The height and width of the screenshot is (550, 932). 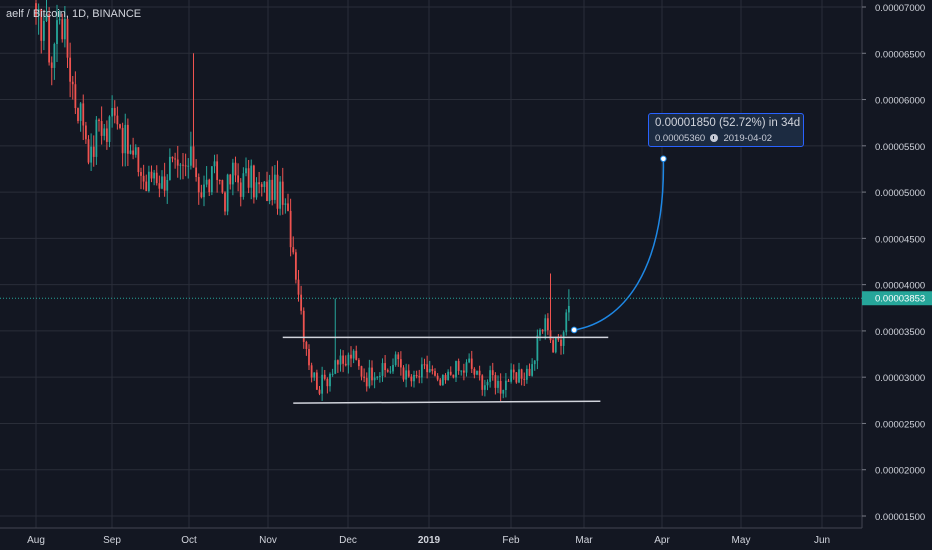 What do you see at coordinates (428, 540) in the screenshot?
I see `time-axis: Aug Sep Oct Nov Dec 2019 Feb Mar Apr May Jun` at bounding box center [428, 540].